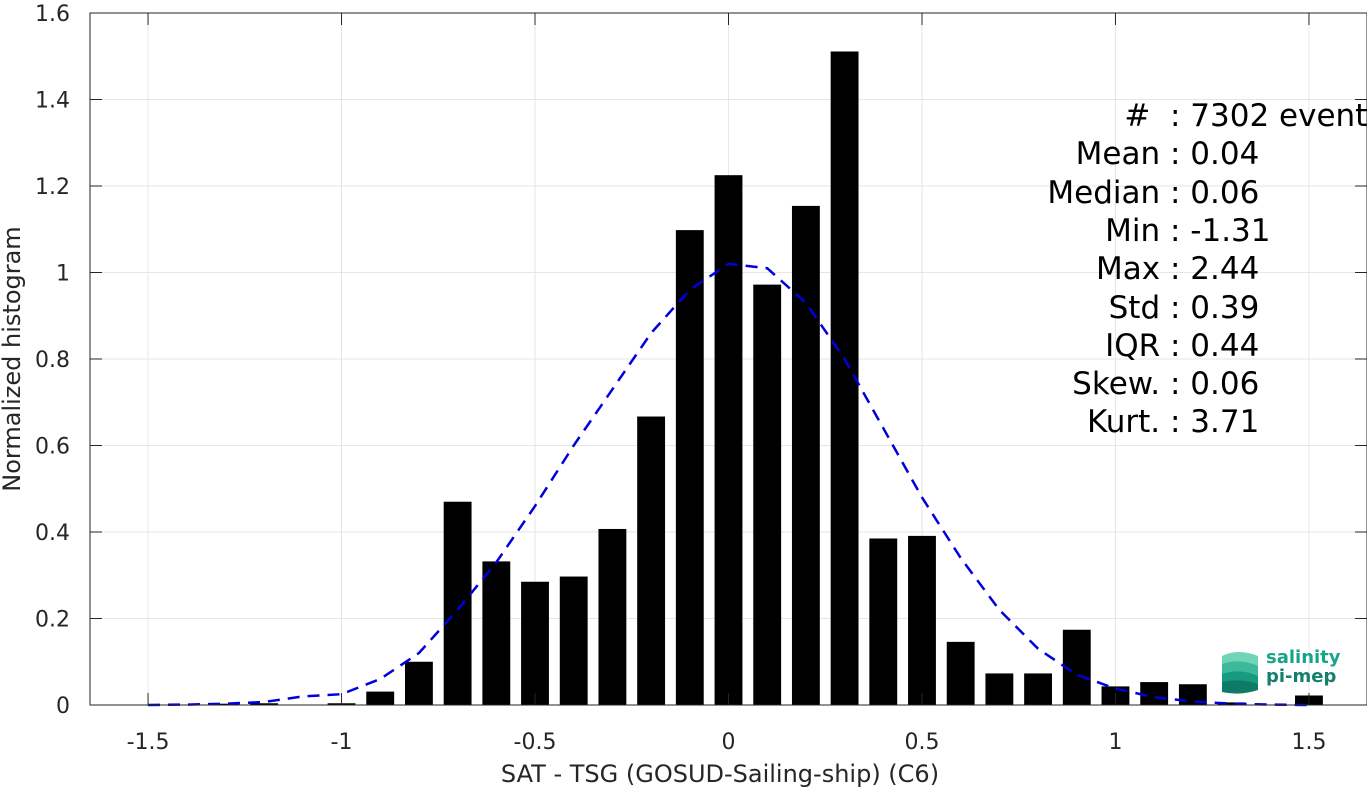  What do you see at coordinates (342, 742) in the screenshot?
I see `x-tick-label: -1` at bounding box center [342, 742].